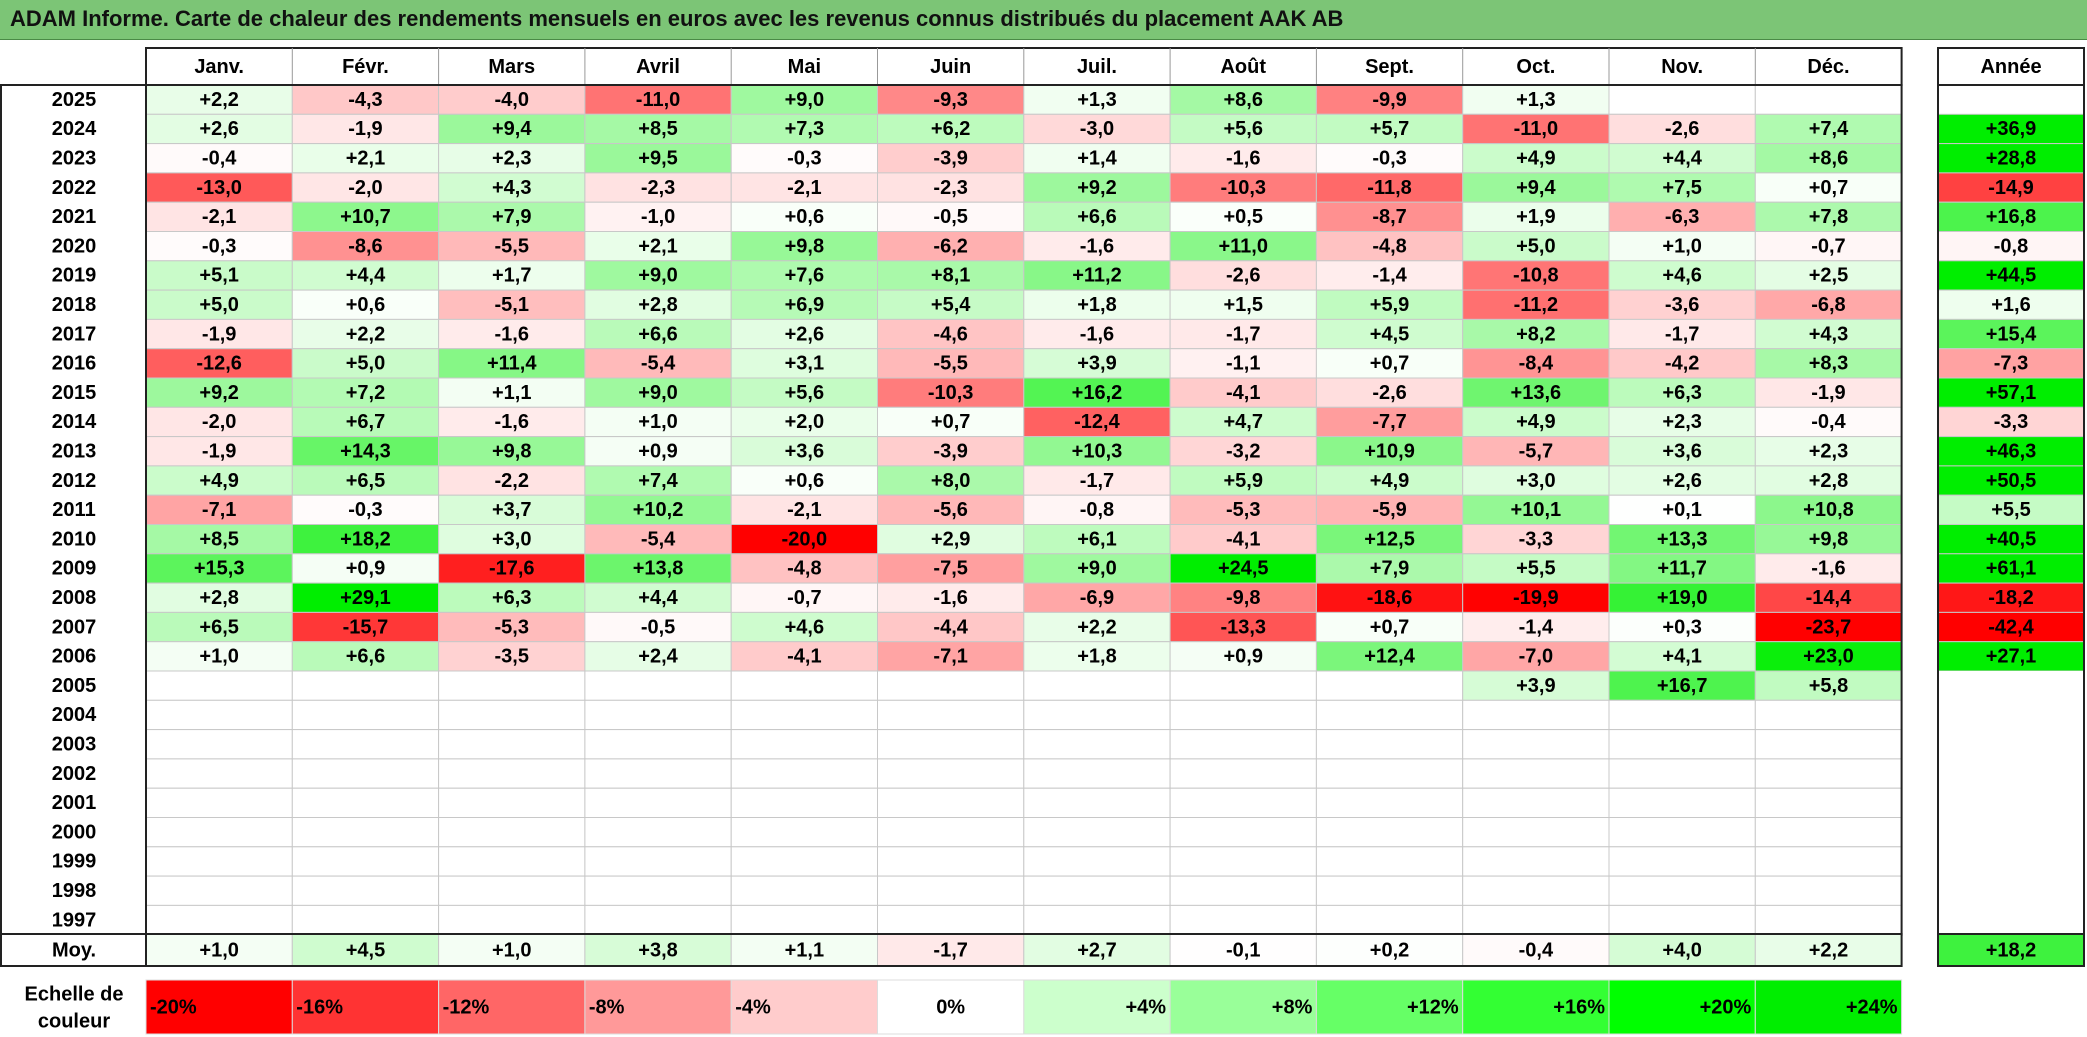  Describe the element at coordinates (804, 100) in the screenshot. I see `cell-value: +9,0` at that location.